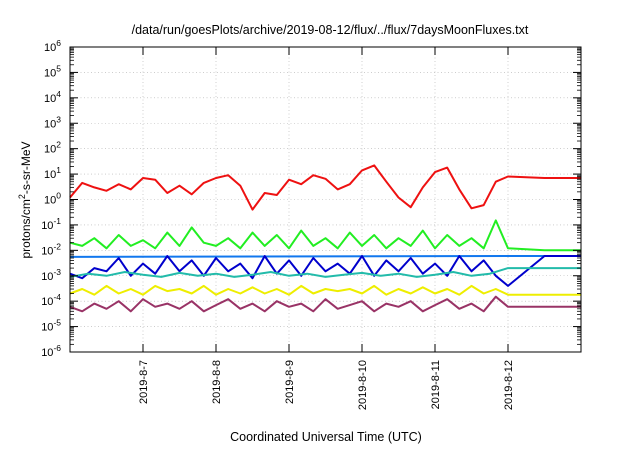 The image size is (640, 453). What do you see at coordinates (57, 297) in the screenshot?
I see `y-tick-exp: -4` at bounding box center [57, 297].